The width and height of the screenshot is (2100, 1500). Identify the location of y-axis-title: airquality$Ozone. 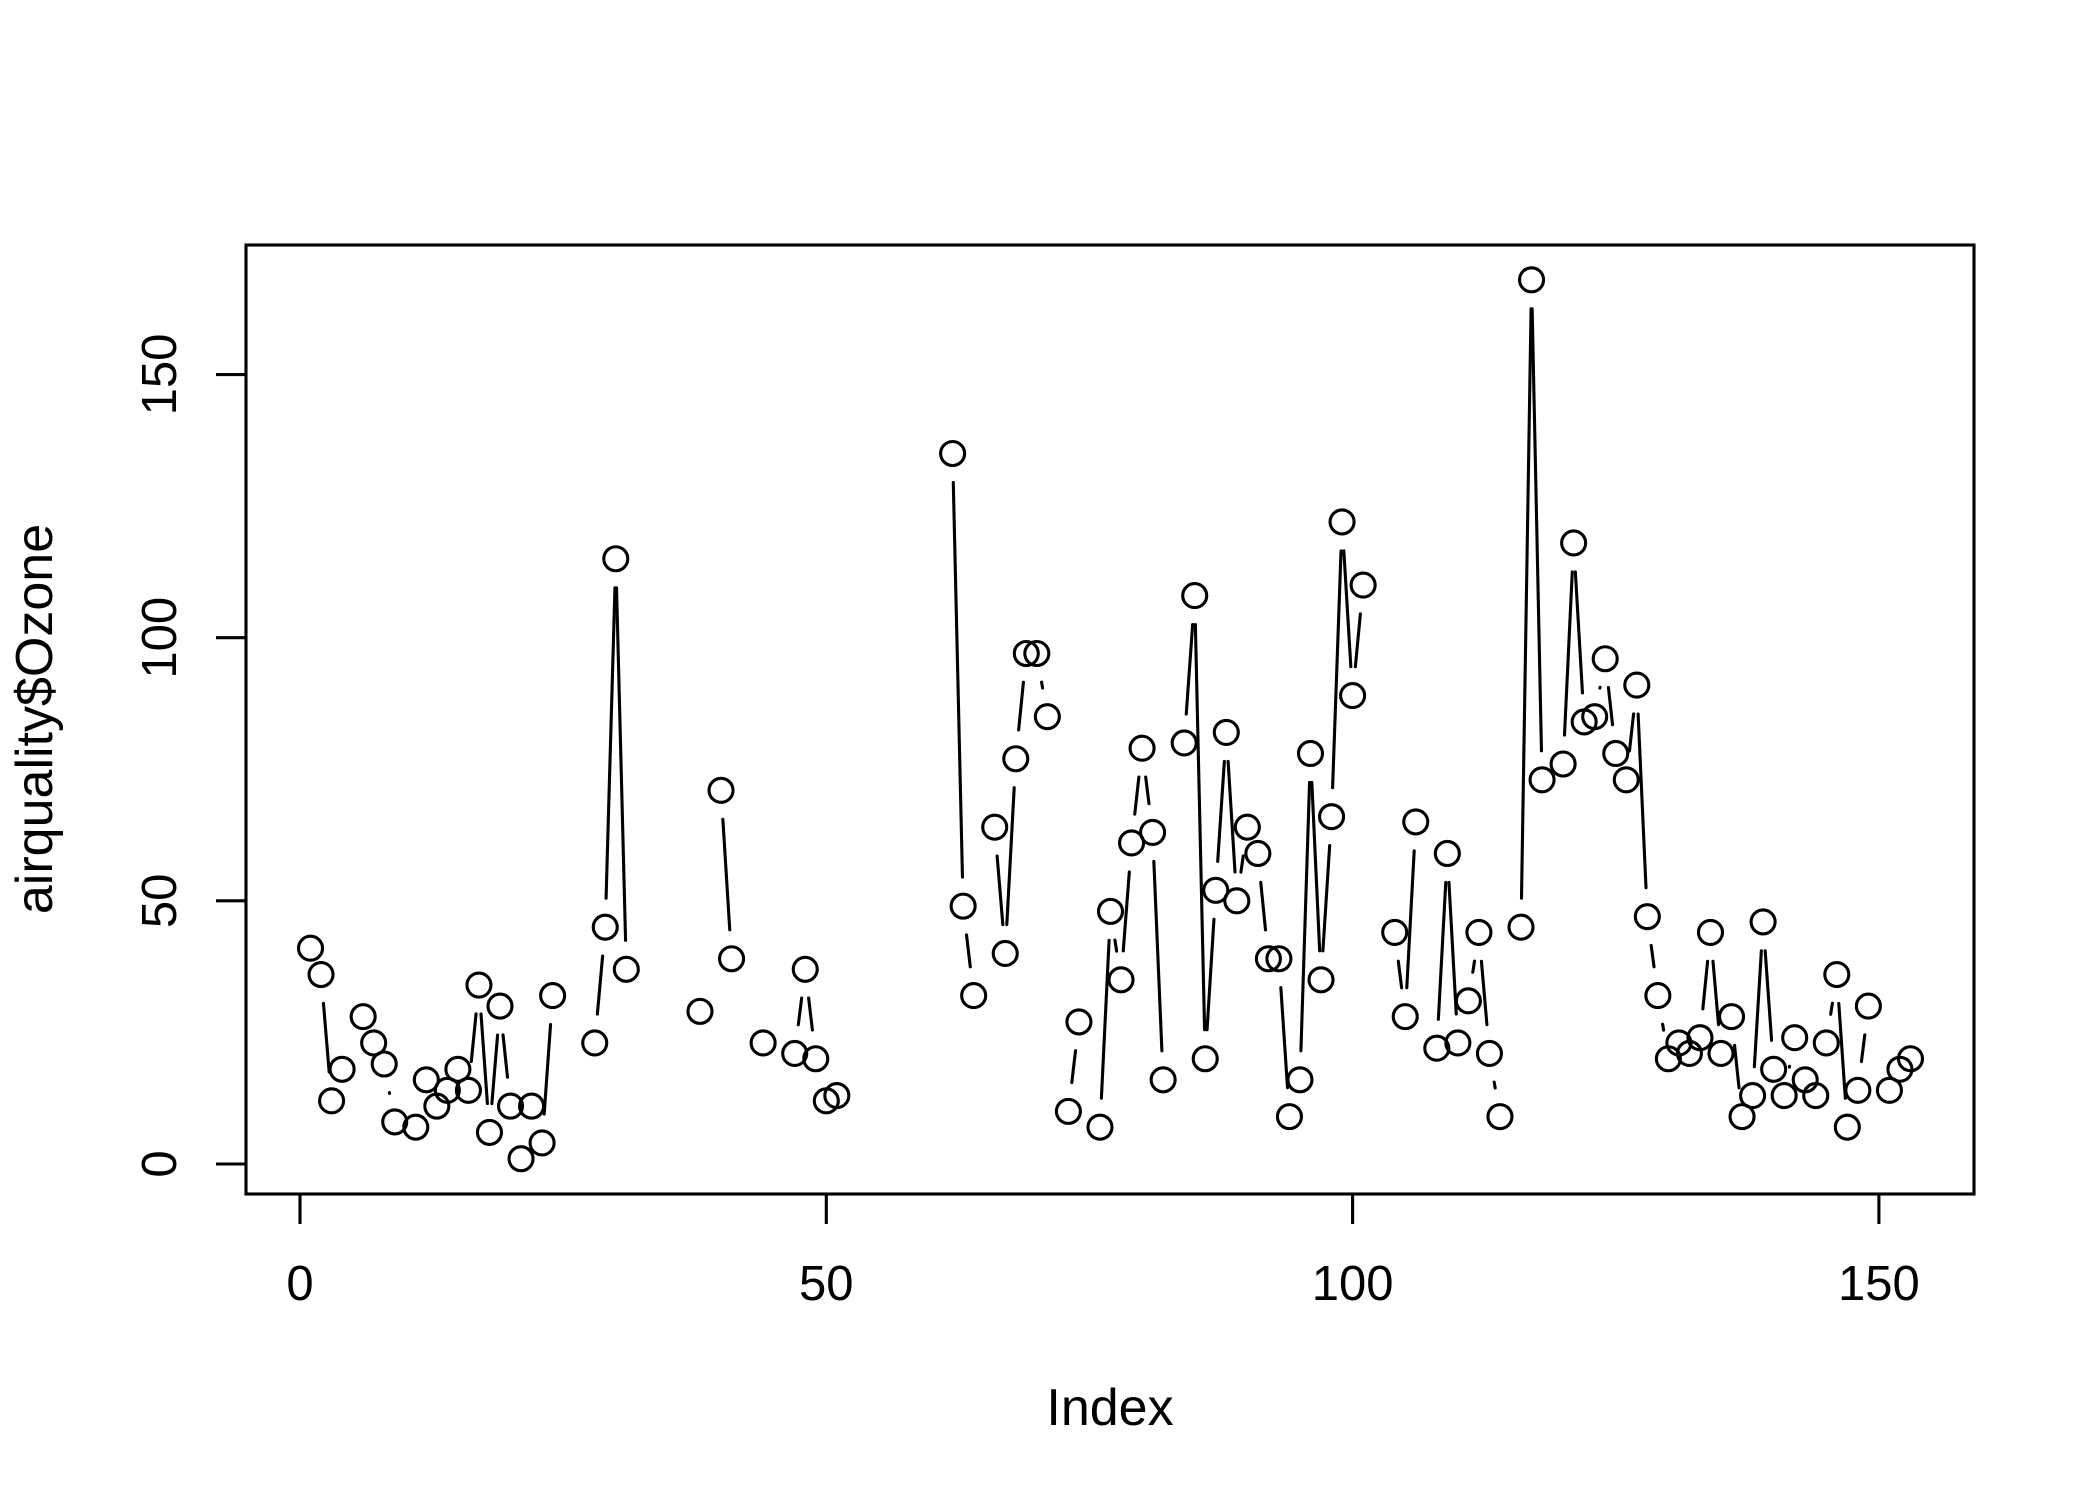
(35, 719).